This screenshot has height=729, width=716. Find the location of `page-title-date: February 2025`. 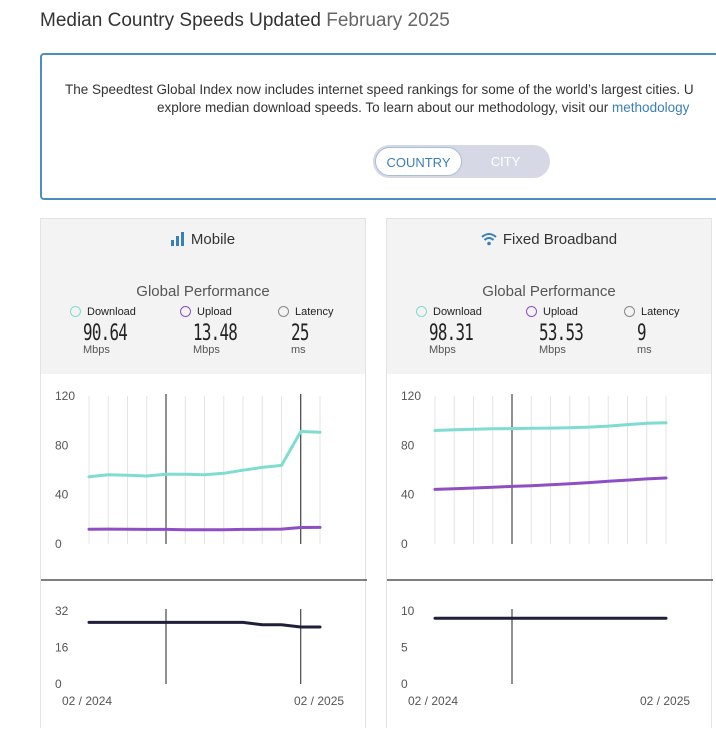

page-title-date: February 2025 is located at coordinates (388, 20).